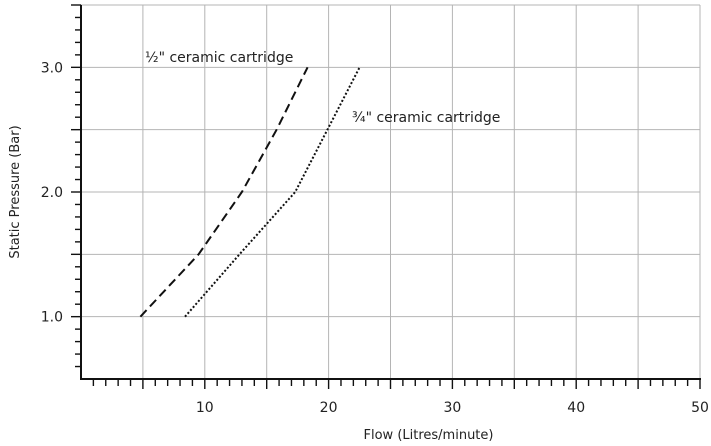 This screenshot has height=446, width=711. What do you see at coordinates (452, 408) in the screenshot?
I see `x-tick-label: 30` at bounding box center [452, 408].